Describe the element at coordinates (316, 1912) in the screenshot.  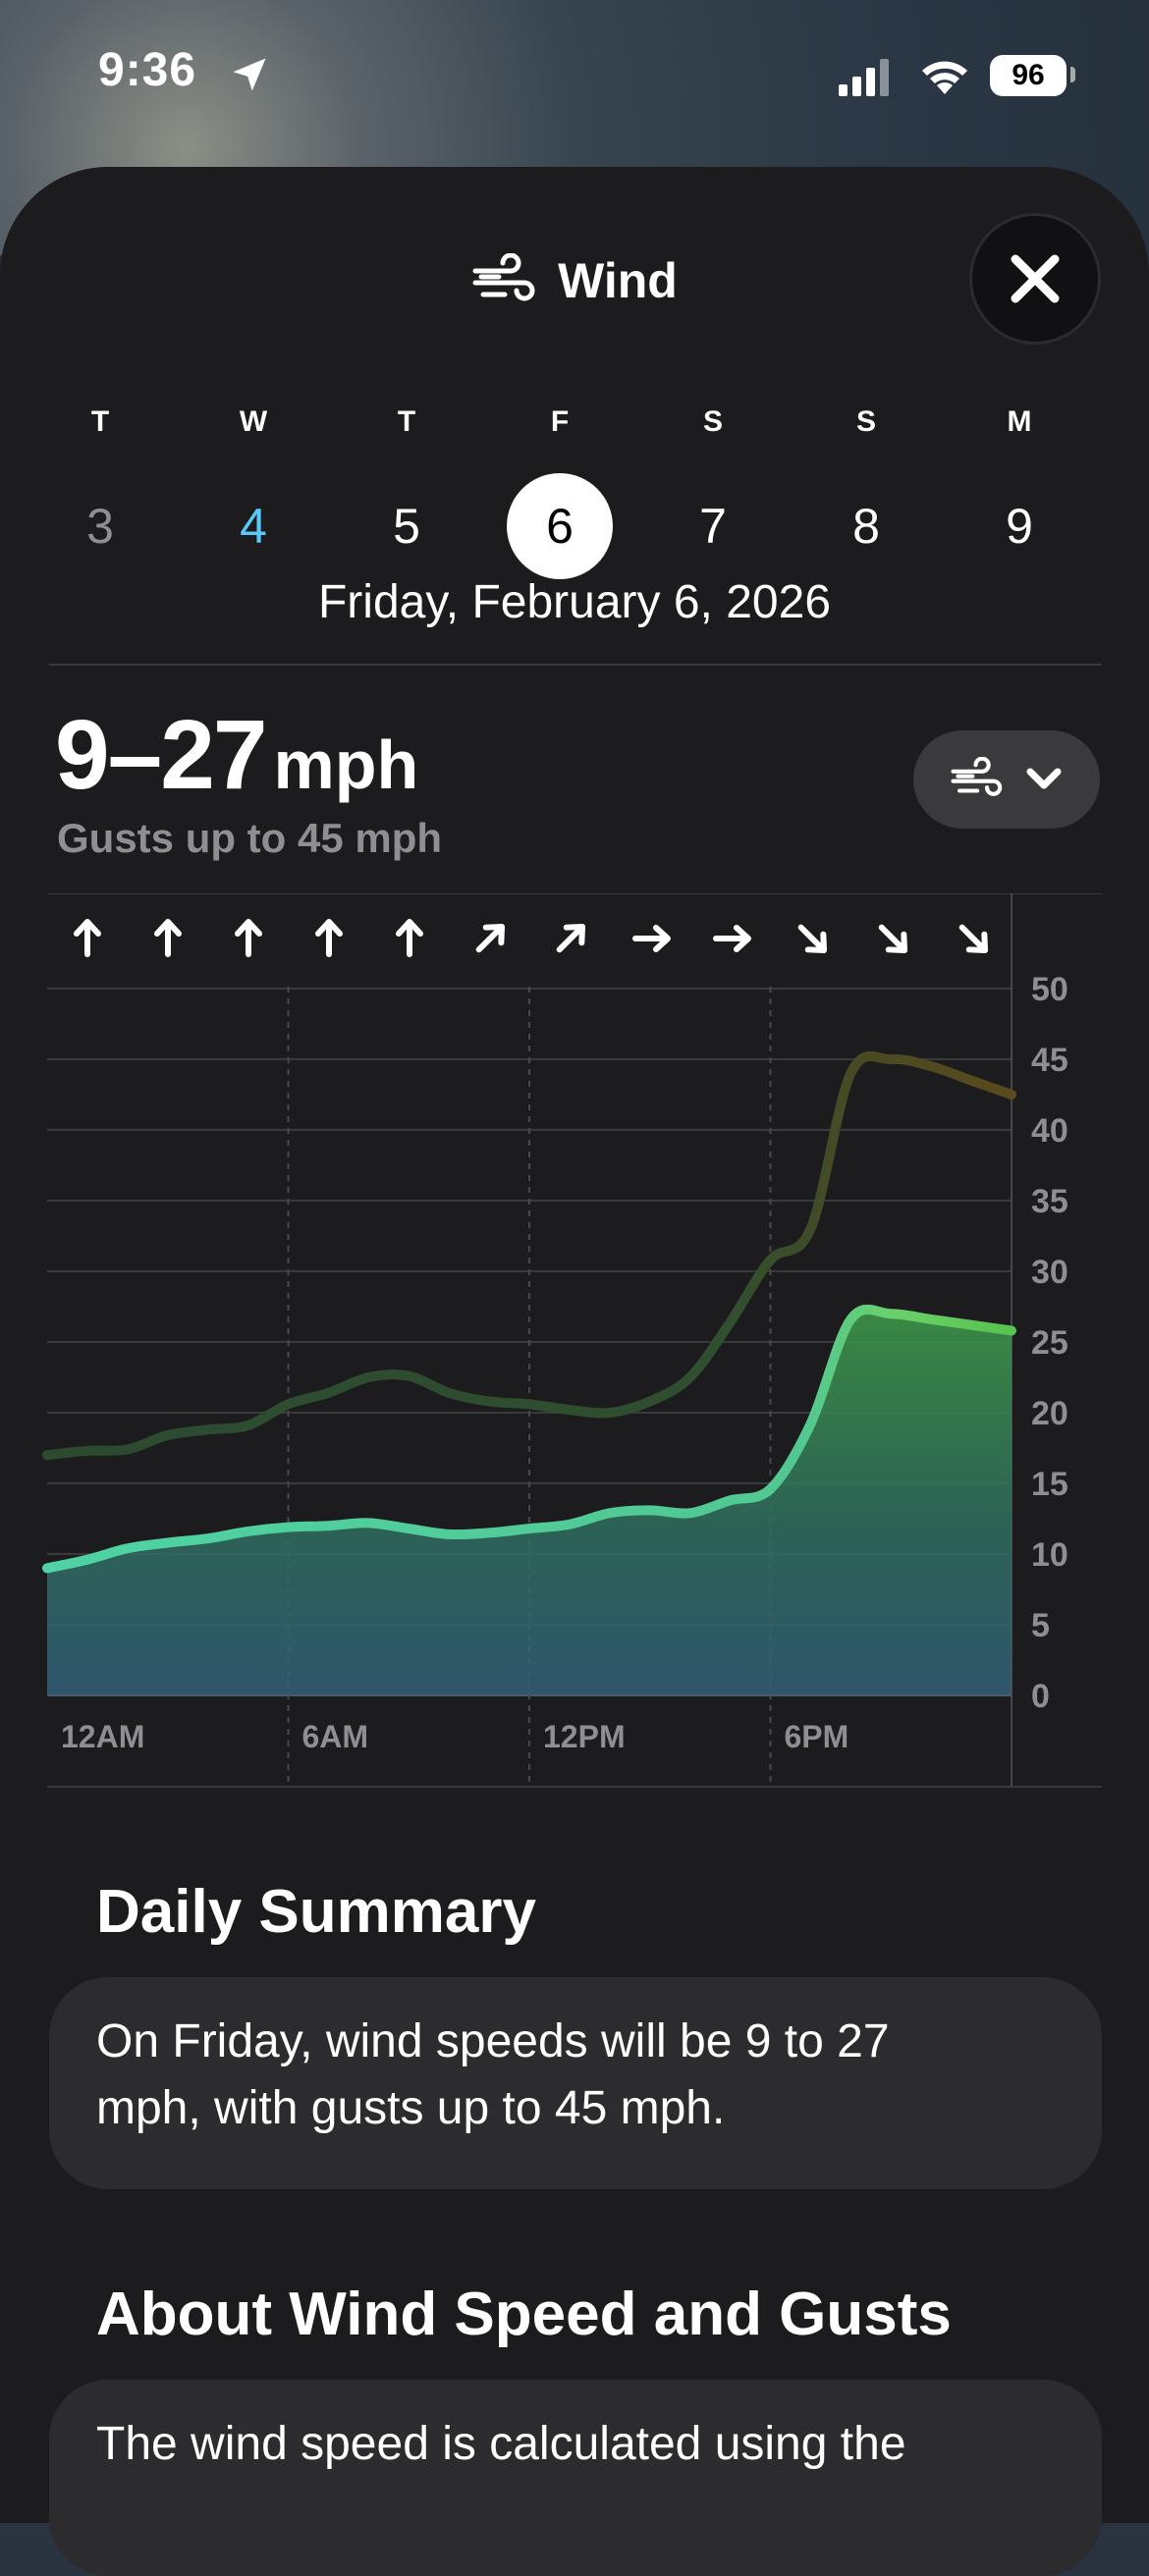
I see `daily-summary-title: Daily Summary` at that location.